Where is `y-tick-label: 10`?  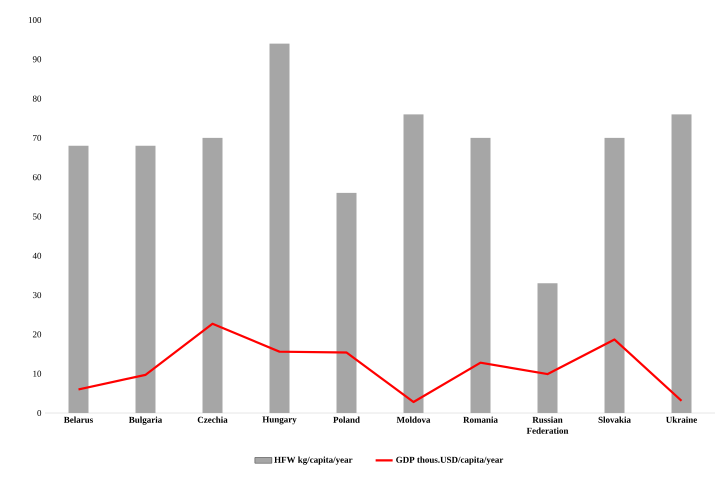
y-tick-label: 10 is located at coordinates (37, 373).